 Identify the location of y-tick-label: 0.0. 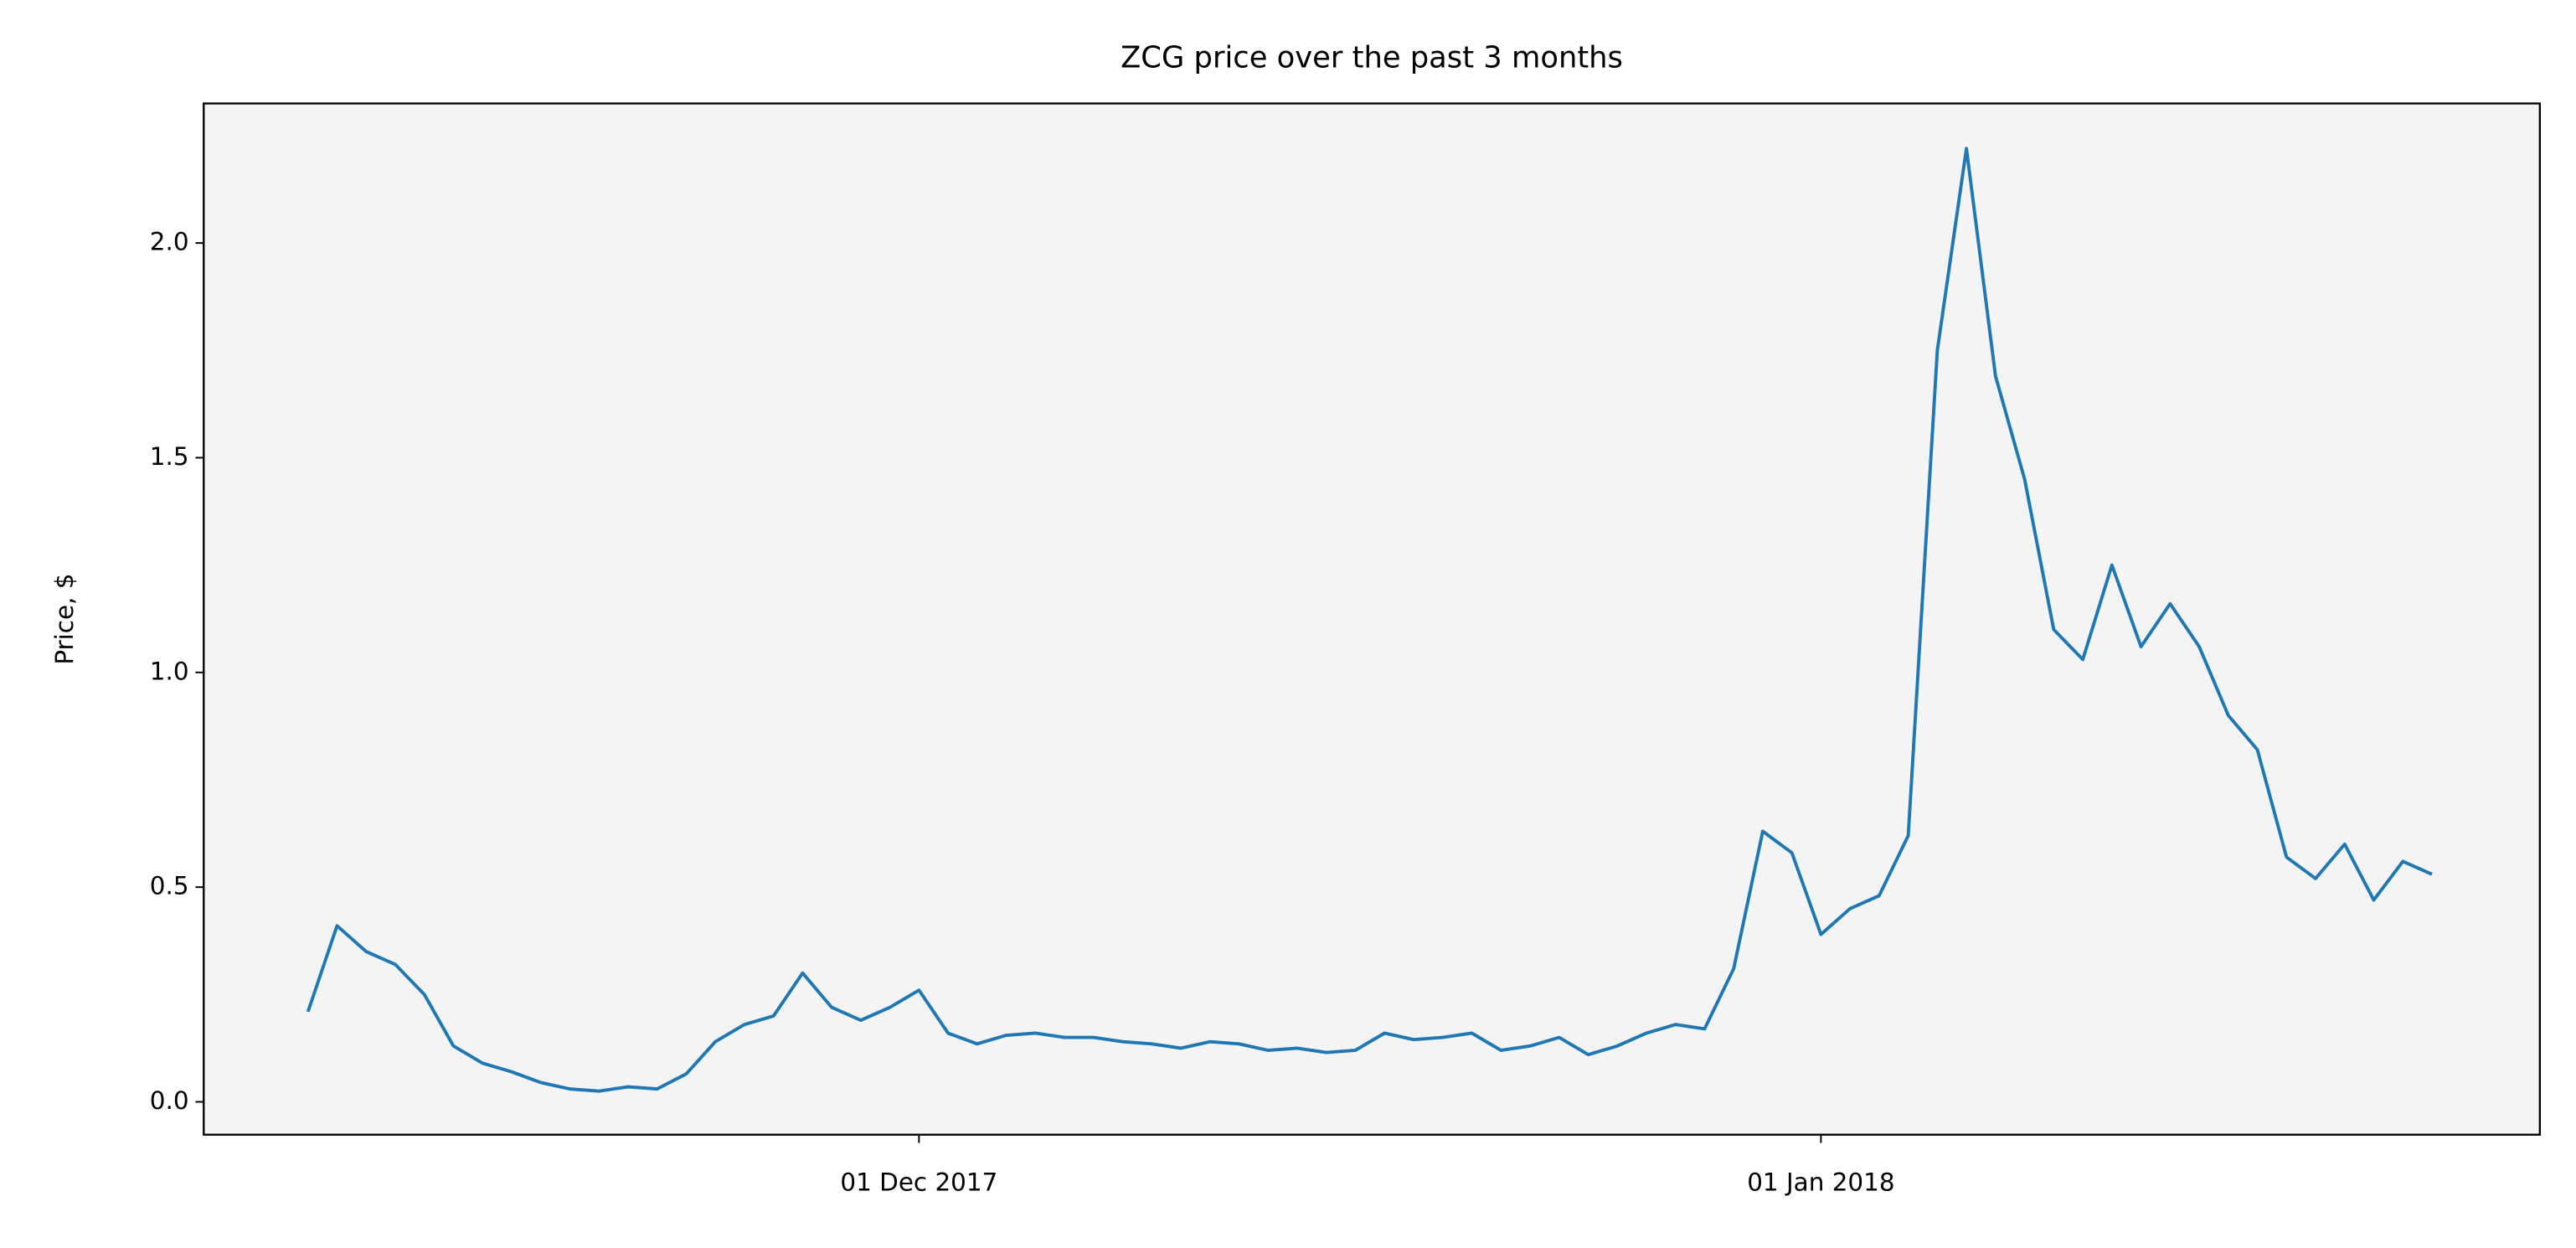
(169, 1100).